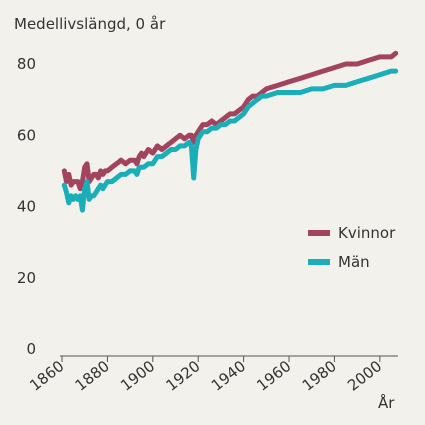 The image size is (425, 425). What do you see at coordinates (26, 64) in the screenshot?
I see `y-tick-label: 80` at bounding box center [26, 64].